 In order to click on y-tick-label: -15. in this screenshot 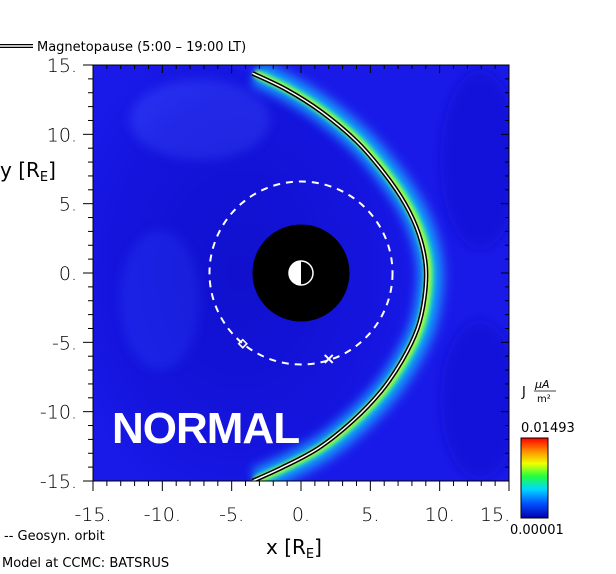, I will do `click(58, 482)`.